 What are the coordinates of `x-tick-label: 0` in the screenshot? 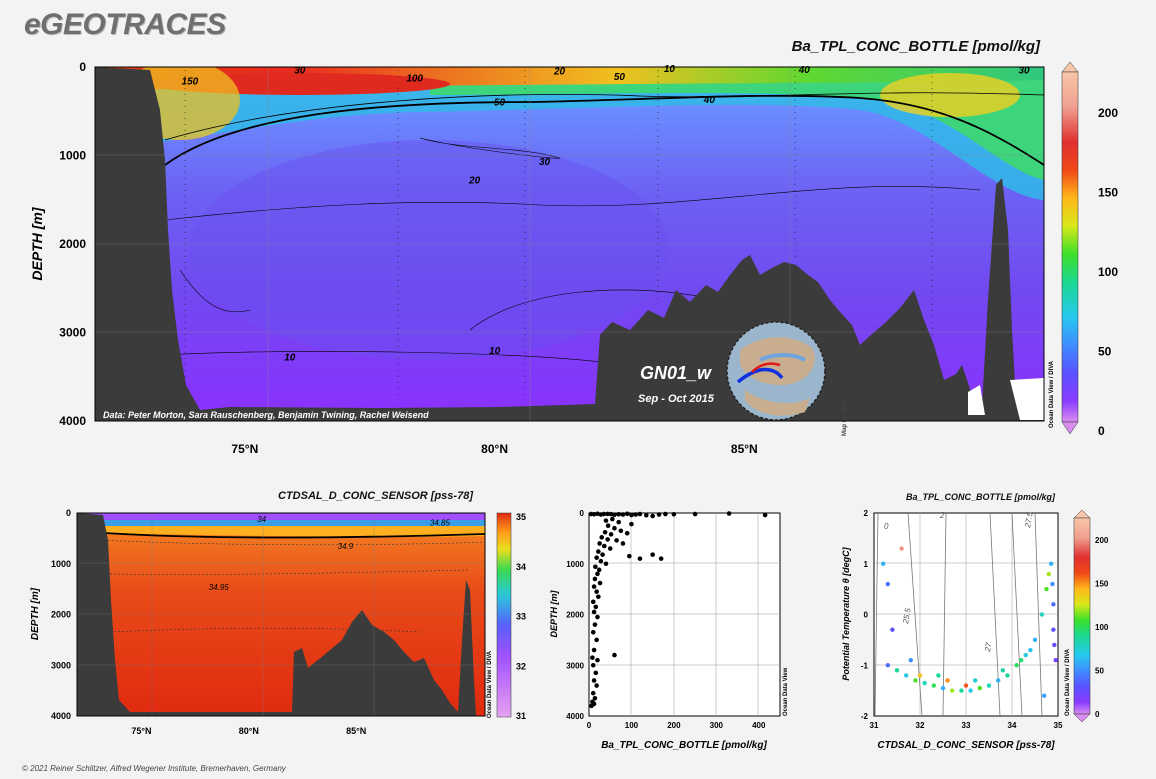 It's located at (589, 725).